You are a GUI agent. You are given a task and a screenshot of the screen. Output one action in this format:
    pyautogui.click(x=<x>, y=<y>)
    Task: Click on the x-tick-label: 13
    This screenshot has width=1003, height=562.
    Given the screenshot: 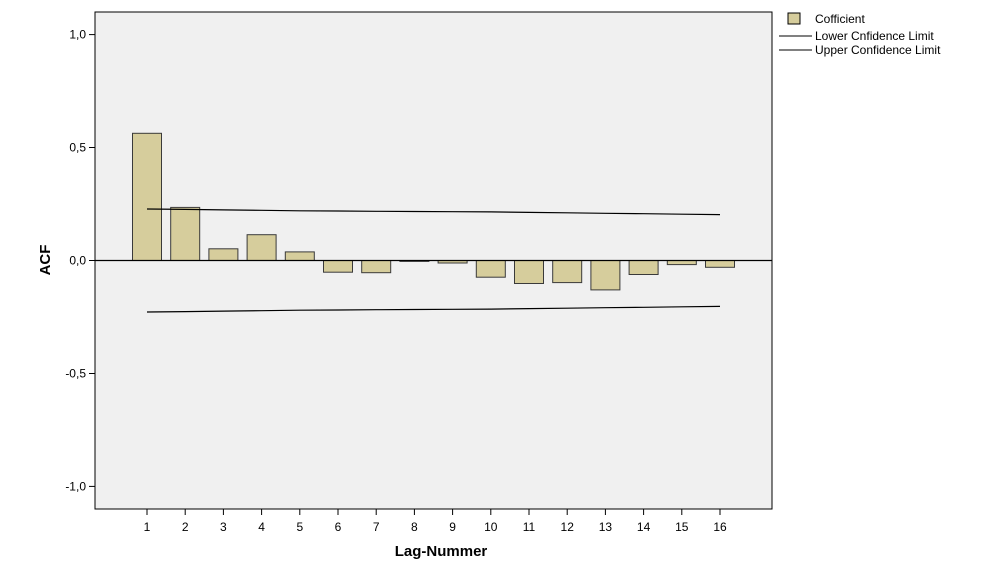 What is the action you would take?
    pyautogui.click(x=606, y=527)
    